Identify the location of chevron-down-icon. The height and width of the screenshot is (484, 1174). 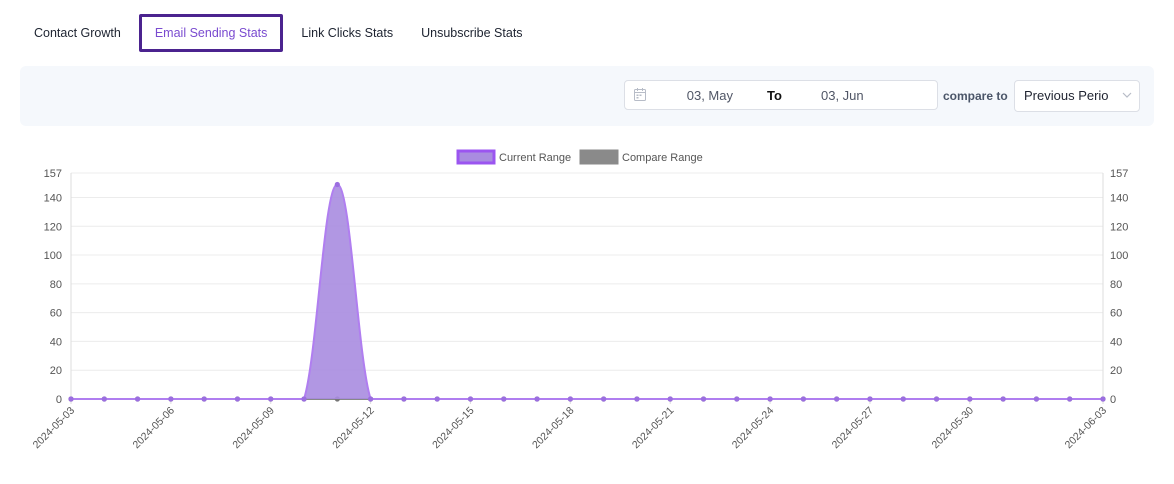
(1127, 95).